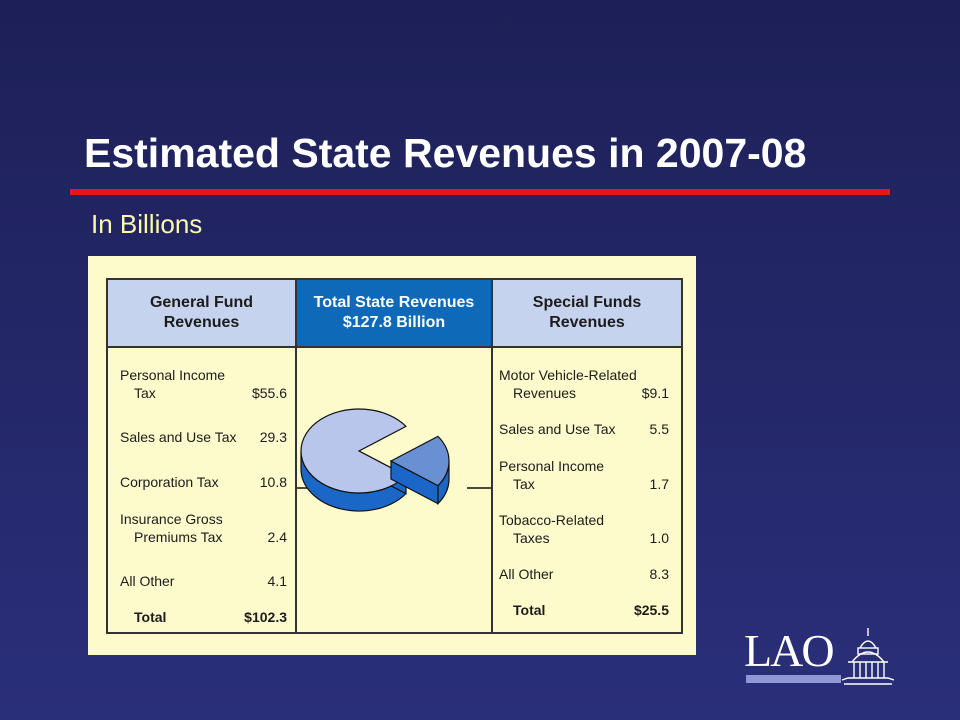 This screenshot has width=960, height=720. I want to click on total-revenues-header-line1: Total State Revenues, so click(394, 302).